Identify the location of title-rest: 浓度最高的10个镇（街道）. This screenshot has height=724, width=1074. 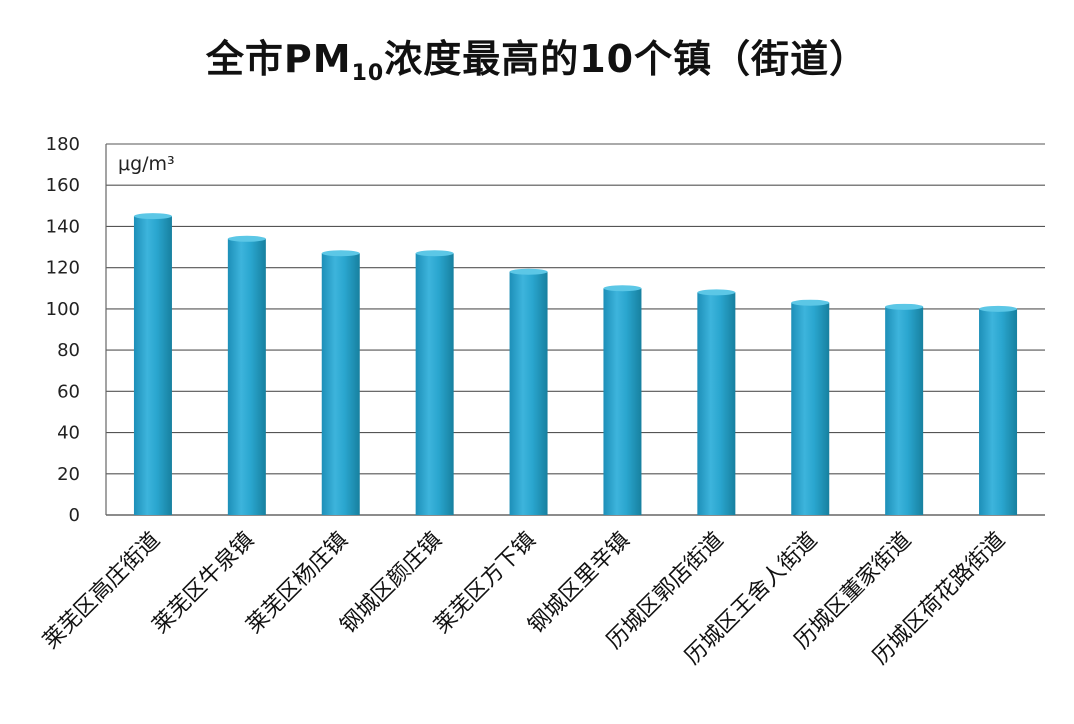
(626, 59).